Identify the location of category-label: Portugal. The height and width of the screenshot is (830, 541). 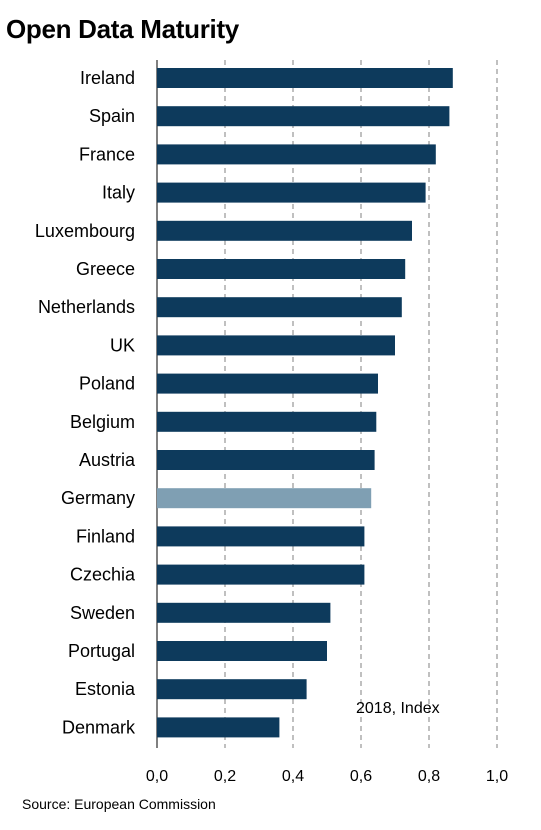
(101, 651).